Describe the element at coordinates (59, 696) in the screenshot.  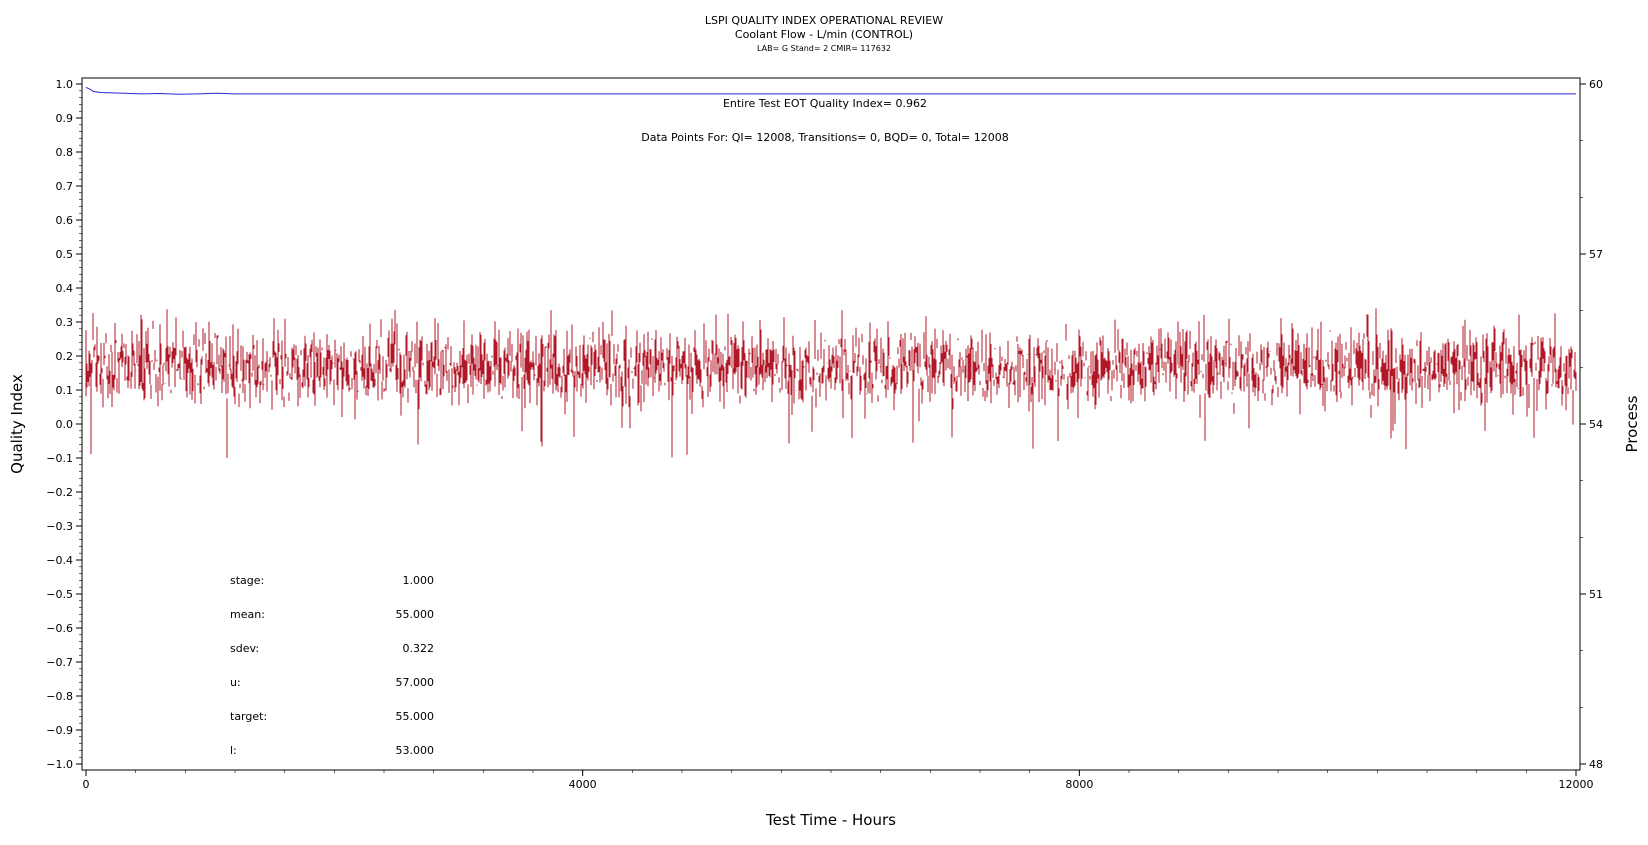
I see `y-tick-label: −0.8` at that location.